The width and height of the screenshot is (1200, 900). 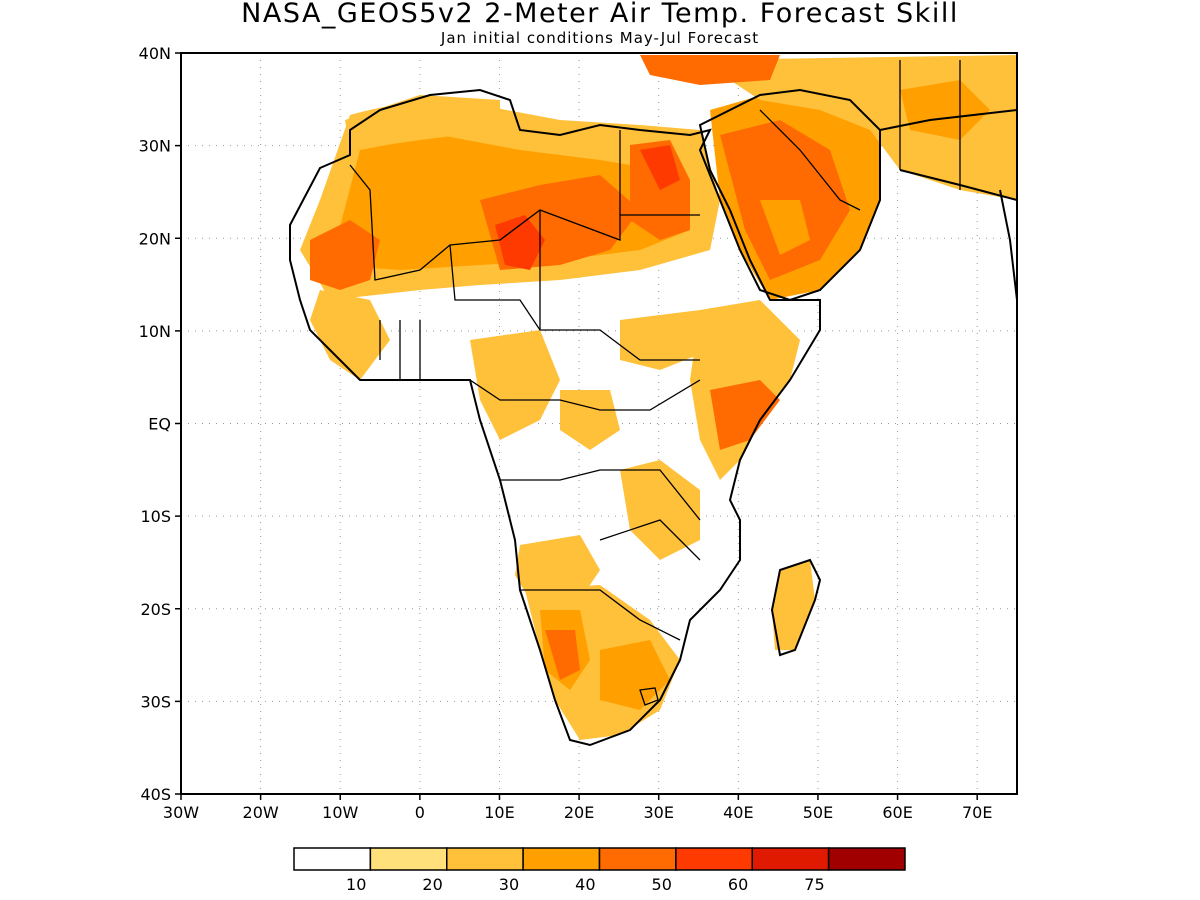 I want to click on colorbar-label: 20, so click(x=432, y=884).